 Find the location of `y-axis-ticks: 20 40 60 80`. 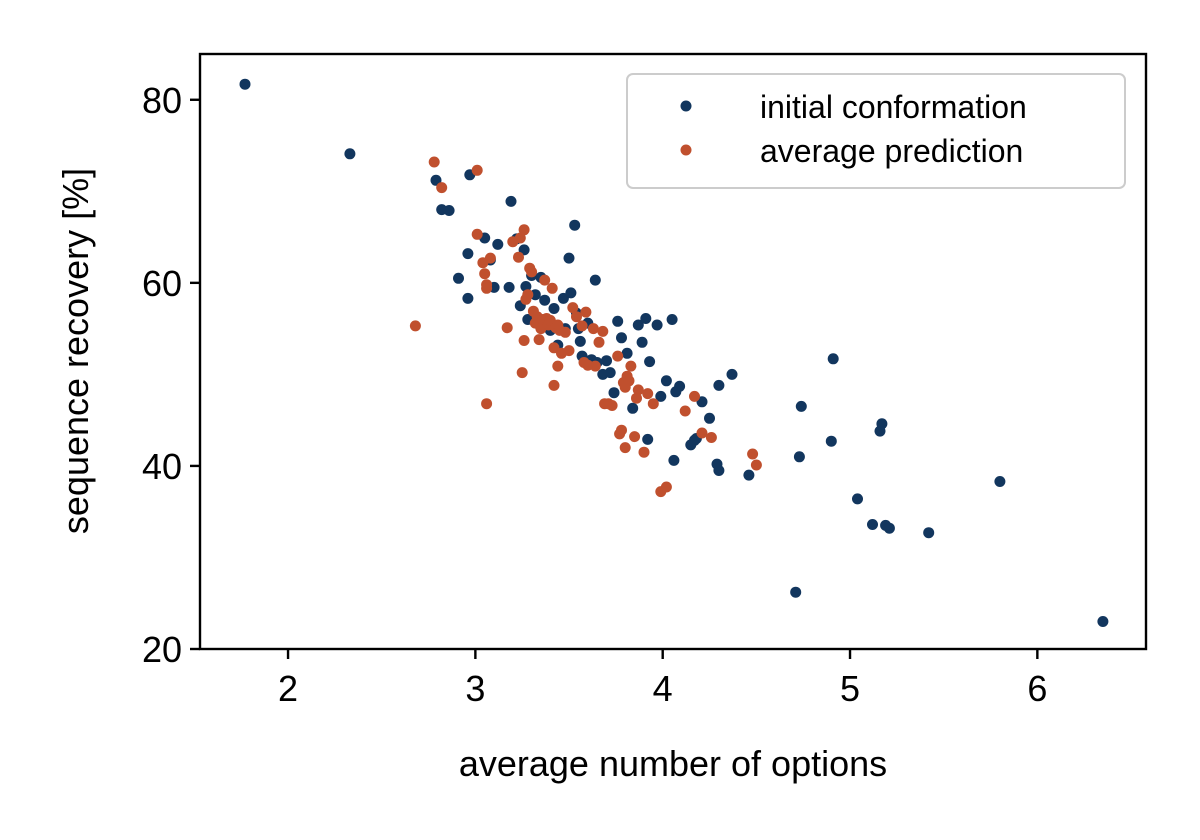

y-axis-ticks: 20 40 60 80 is located at coordinates (171, 375).